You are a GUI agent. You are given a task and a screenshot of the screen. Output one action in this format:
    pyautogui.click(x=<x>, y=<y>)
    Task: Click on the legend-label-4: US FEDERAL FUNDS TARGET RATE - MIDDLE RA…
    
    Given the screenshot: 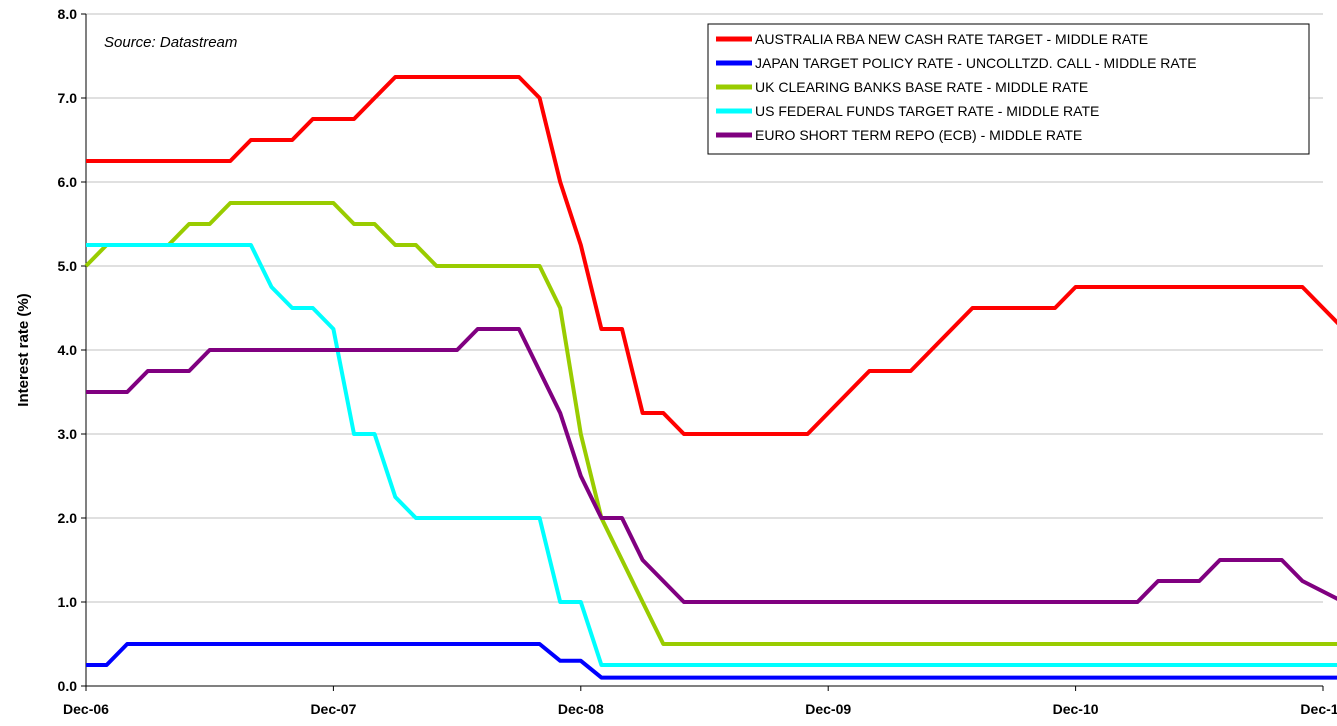 What is the action you would take?
    pyautogui.click(x=927, y=111)
    